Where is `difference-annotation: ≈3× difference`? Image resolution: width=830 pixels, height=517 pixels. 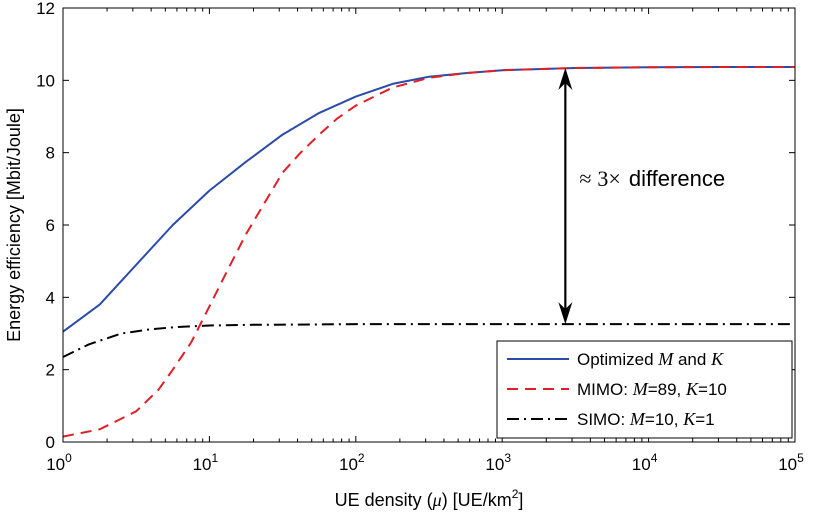 difference-annotation: ≈3× difference is located at coordinates (641, 196).